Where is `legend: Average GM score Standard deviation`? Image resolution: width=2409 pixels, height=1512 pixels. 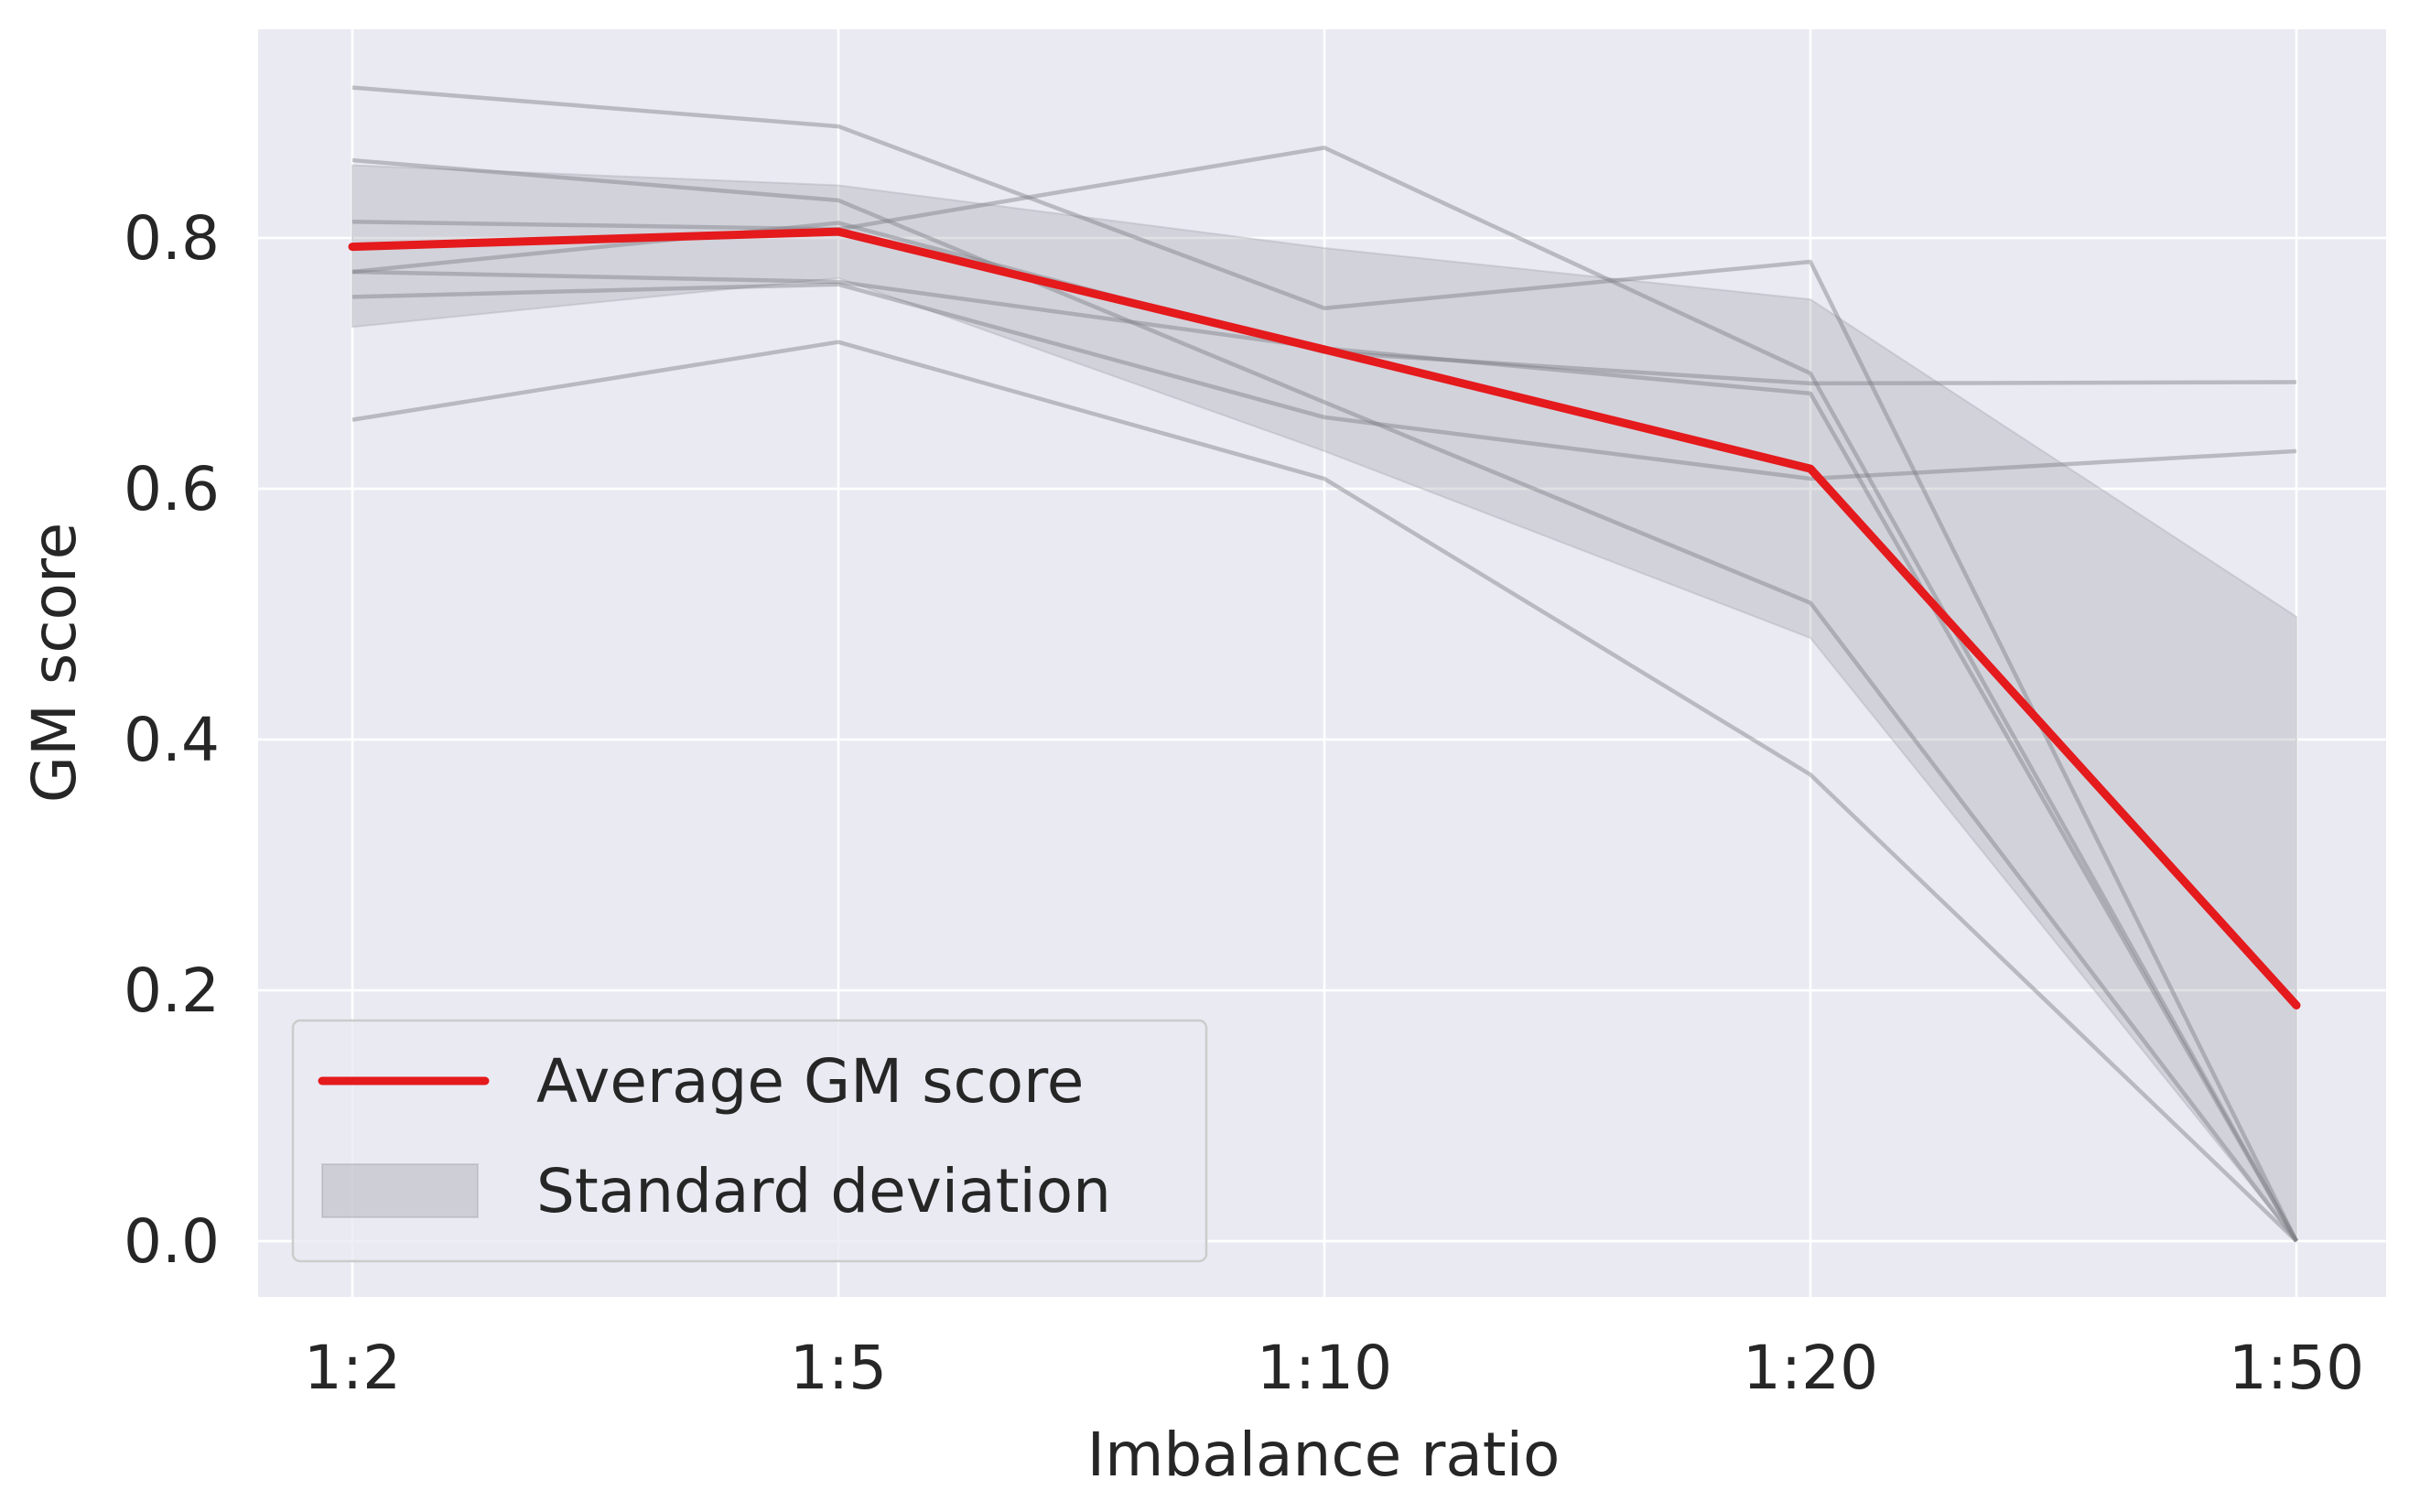
legend: Average GM score Standard deviation is located at coordinates (749, 1141).